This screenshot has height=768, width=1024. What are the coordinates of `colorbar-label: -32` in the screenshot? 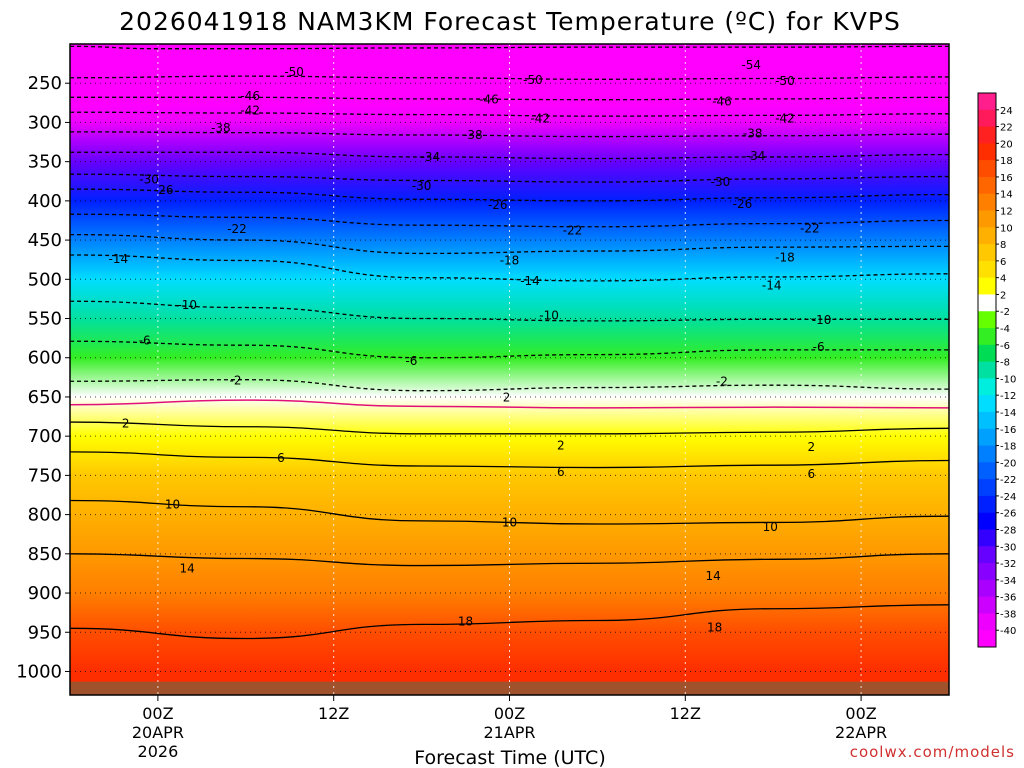 It's located at (1008, 564).